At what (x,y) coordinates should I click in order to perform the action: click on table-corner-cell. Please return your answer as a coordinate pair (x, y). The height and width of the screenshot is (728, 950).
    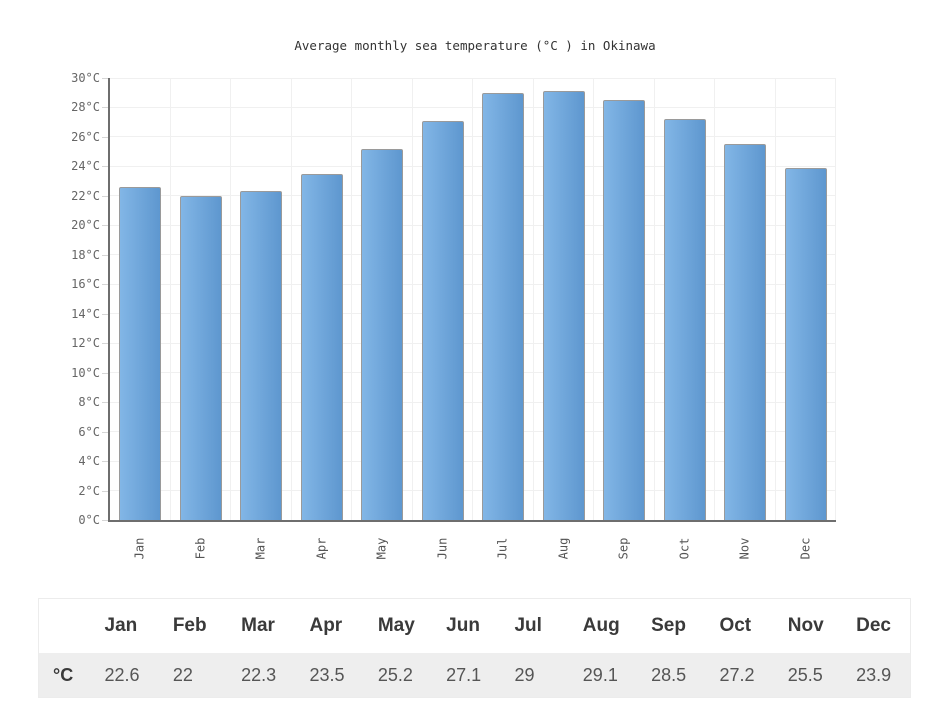
    Looking at the image, I should click on (64, 625).